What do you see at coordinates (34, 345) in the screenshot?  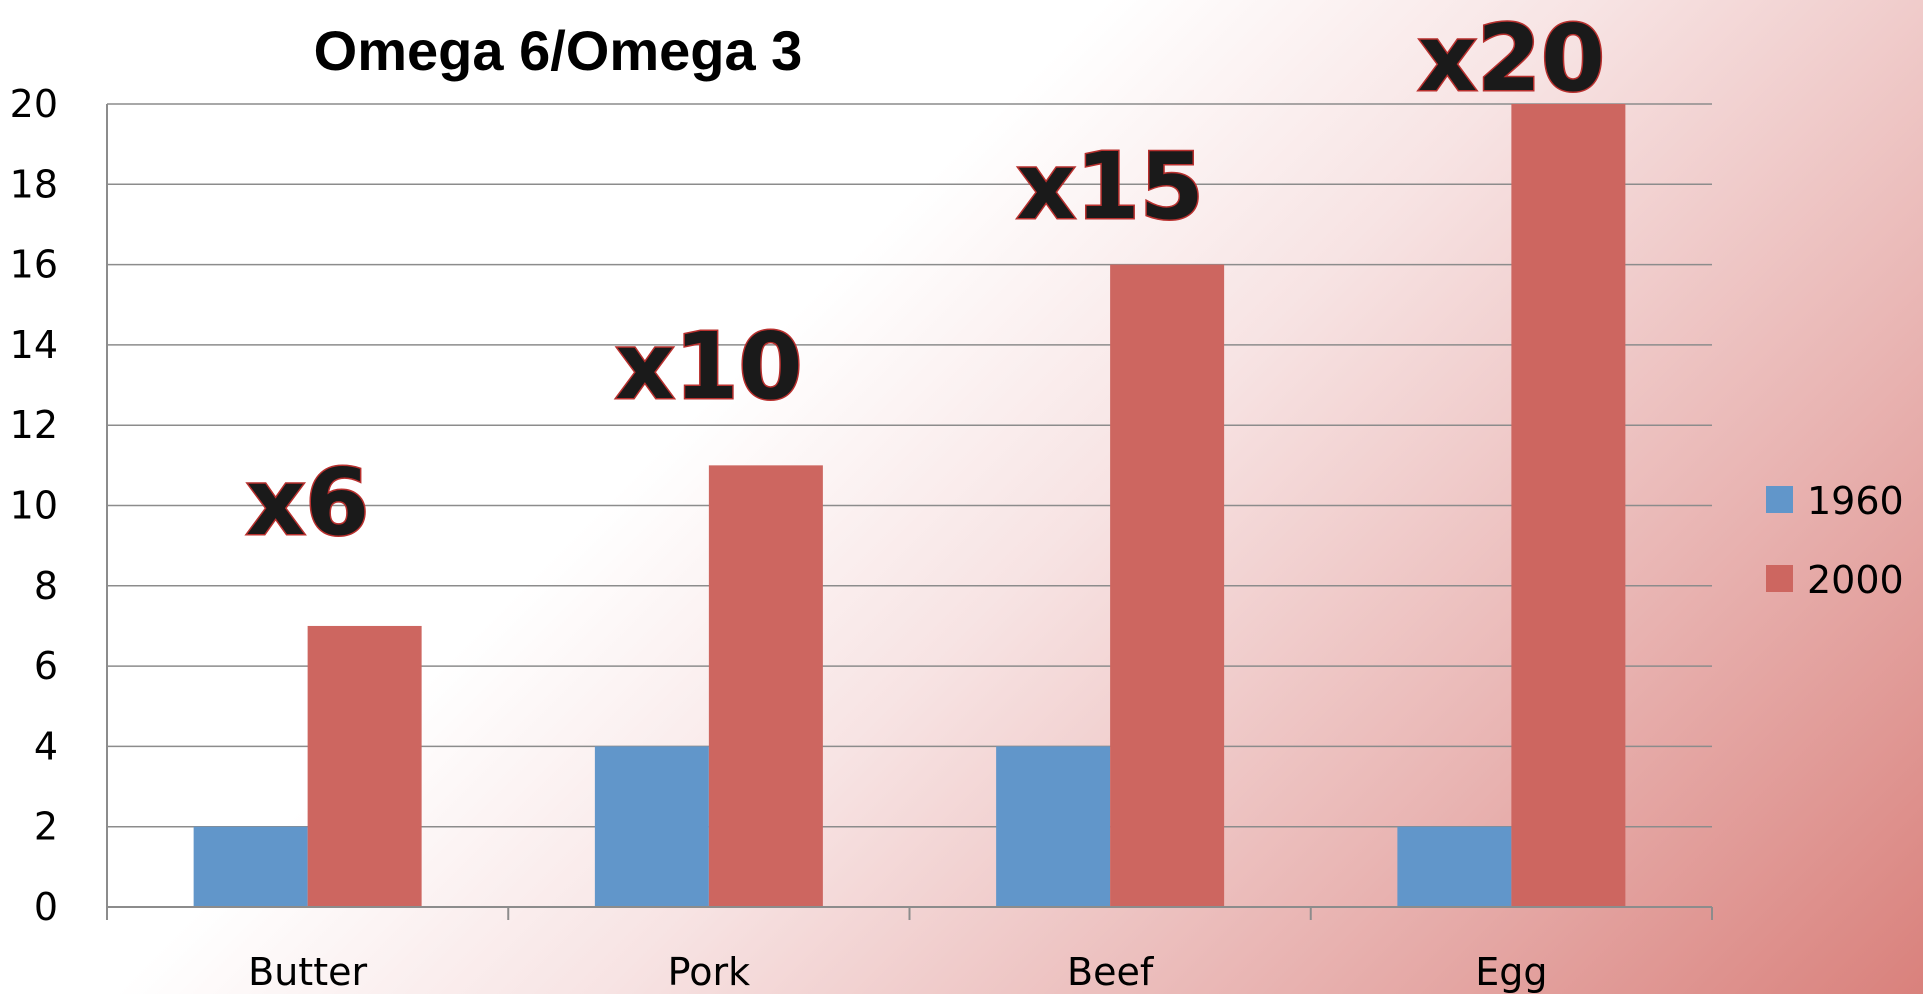 I see `y-tick-label: 14` at bounding box center [34, 345].